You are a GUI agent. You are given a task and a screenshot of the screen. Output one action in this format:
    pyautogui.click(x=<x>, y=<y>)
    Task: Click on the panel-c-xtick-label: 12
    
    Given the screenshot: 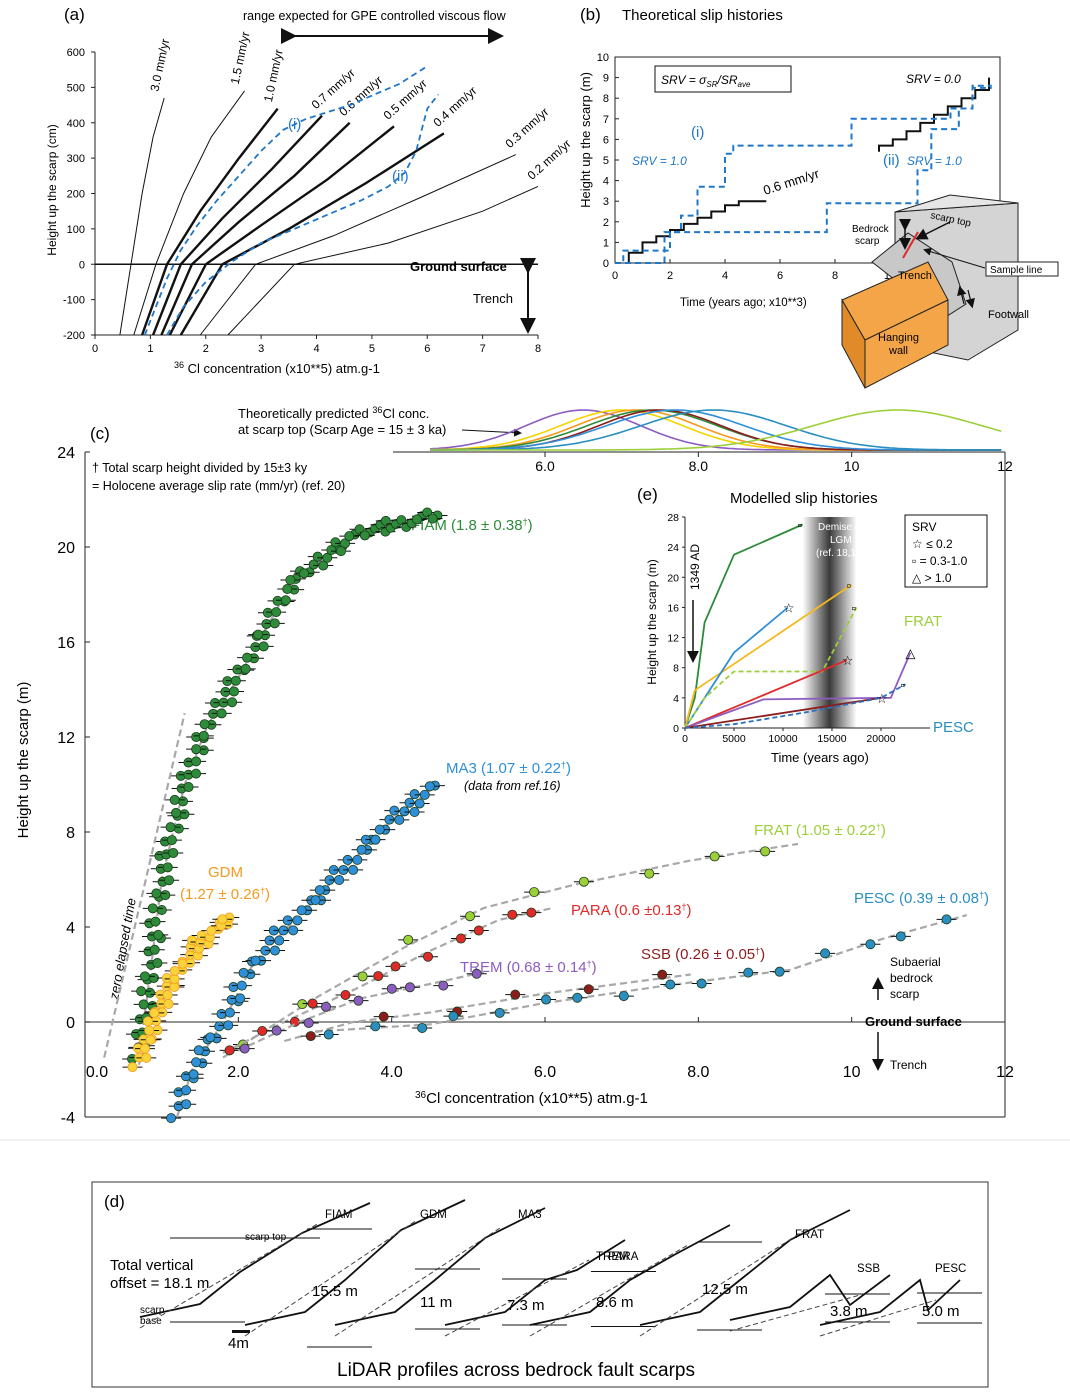 What is the action you would take?
    pyautogui.click(x=1005, y=1072)
    